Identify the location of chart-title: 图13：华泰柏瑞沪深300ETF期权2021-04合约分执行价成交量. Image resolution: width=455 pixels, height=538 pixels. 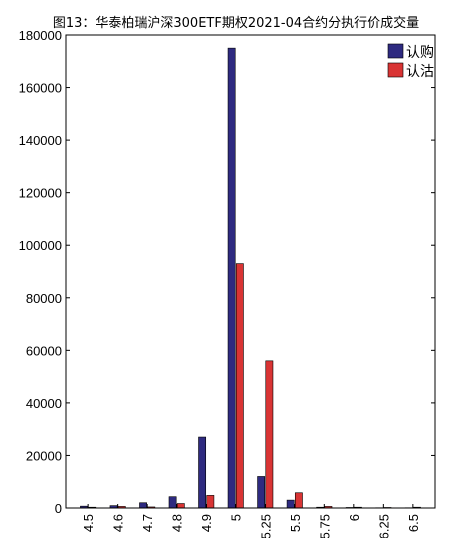
(236, 23).